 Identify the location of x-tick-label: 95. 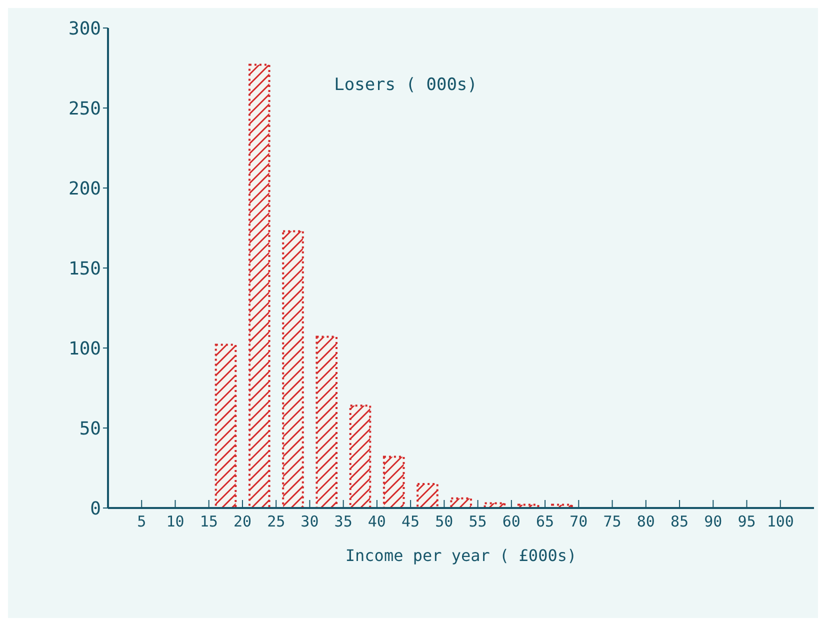
(747, 521).